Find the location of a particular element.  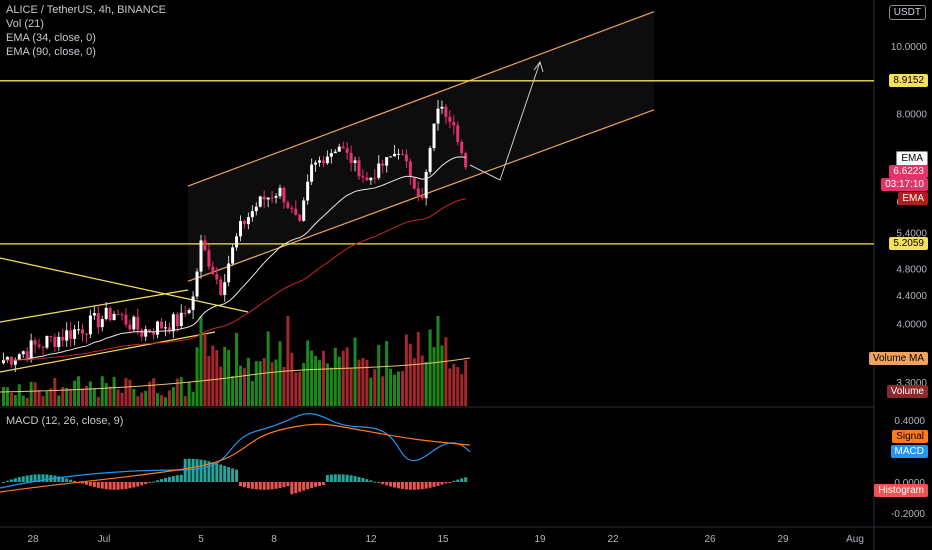

symbol-title: ALICE / TetherUS, 4h, BINANCE is located at coordinates (86, 10).